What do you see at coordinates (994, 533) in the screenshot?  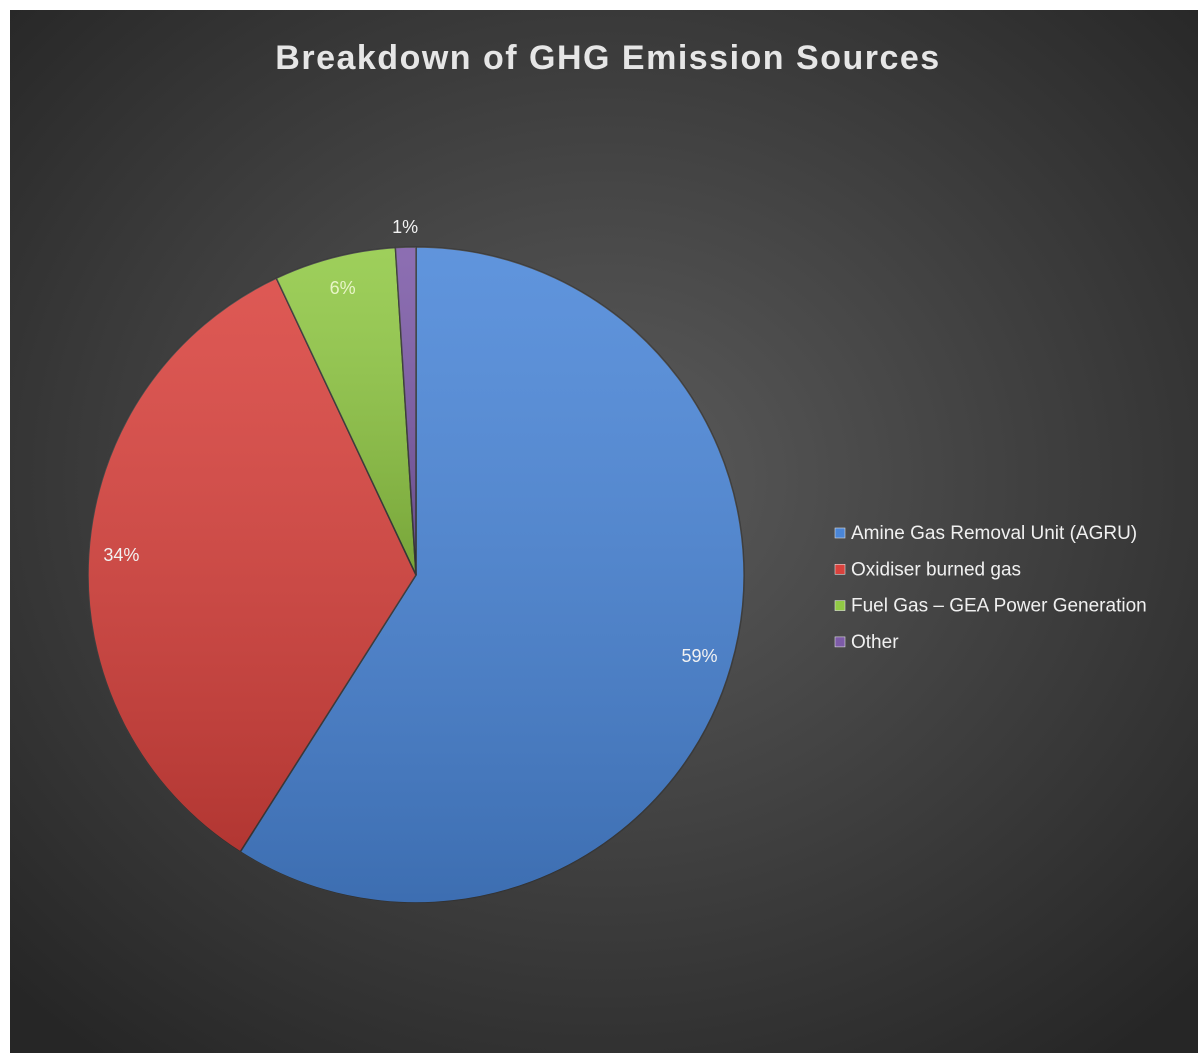 I see `legend-label: Amine Gas Removal Unit (AGRU)` at bounding box center [994, 533].